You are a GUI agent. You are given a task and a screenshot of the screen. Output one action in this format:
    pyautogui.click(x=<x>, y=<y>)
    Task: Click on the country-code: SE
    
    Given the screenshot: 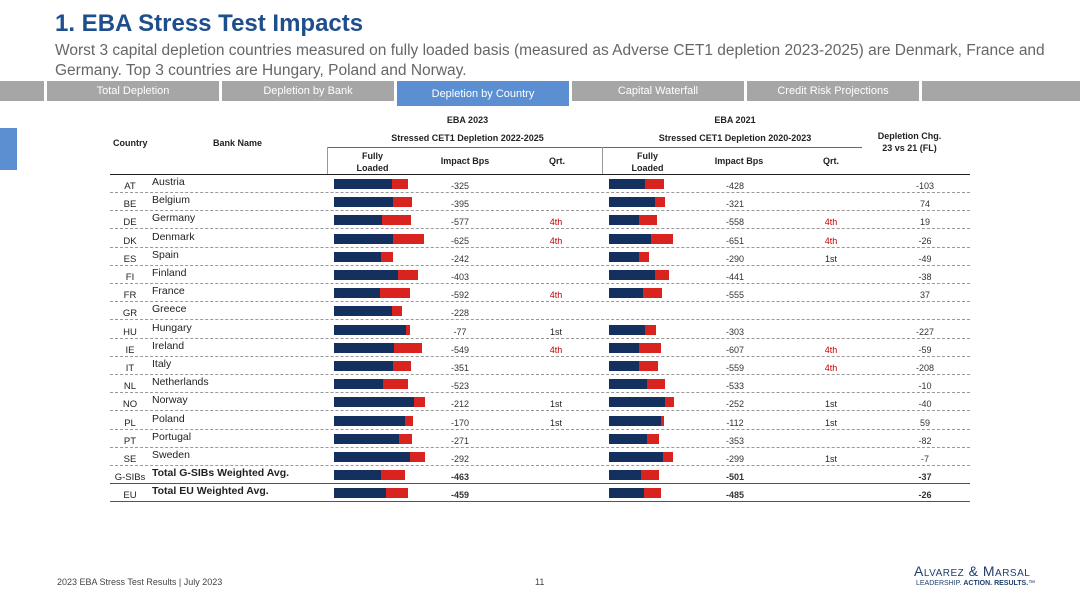 What is the action you would take?
    pyautogui.click(x=130, y=459)
    